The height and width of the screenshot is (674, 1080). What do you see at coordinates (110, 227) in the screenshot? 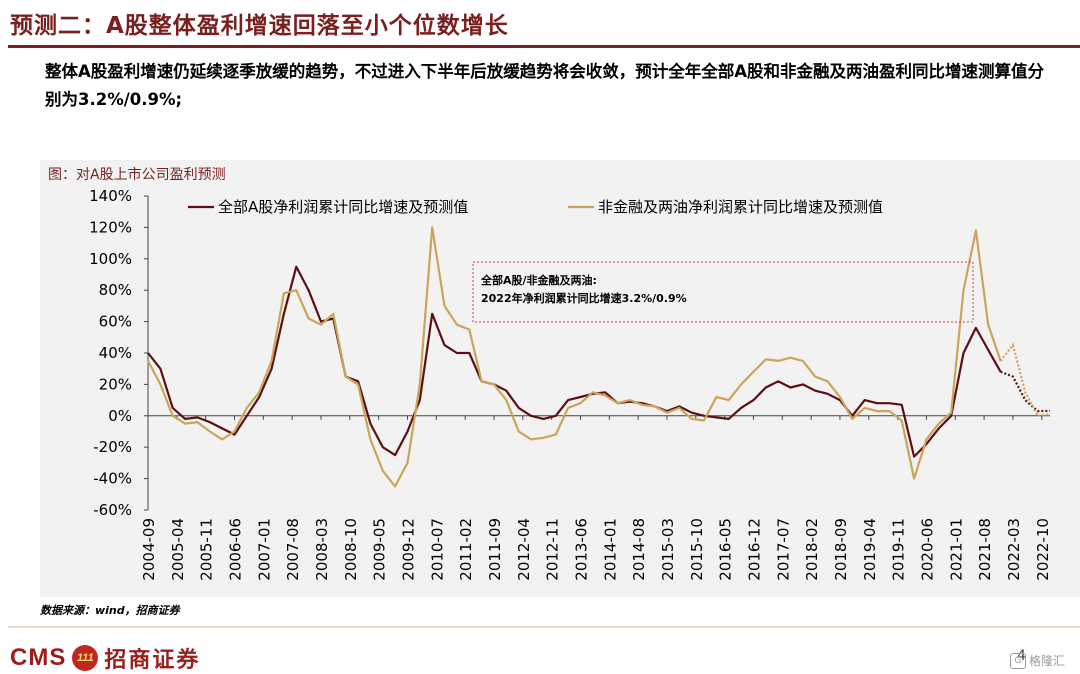
I see `y-tick-label: 120%` at bounding box center [110, 227].